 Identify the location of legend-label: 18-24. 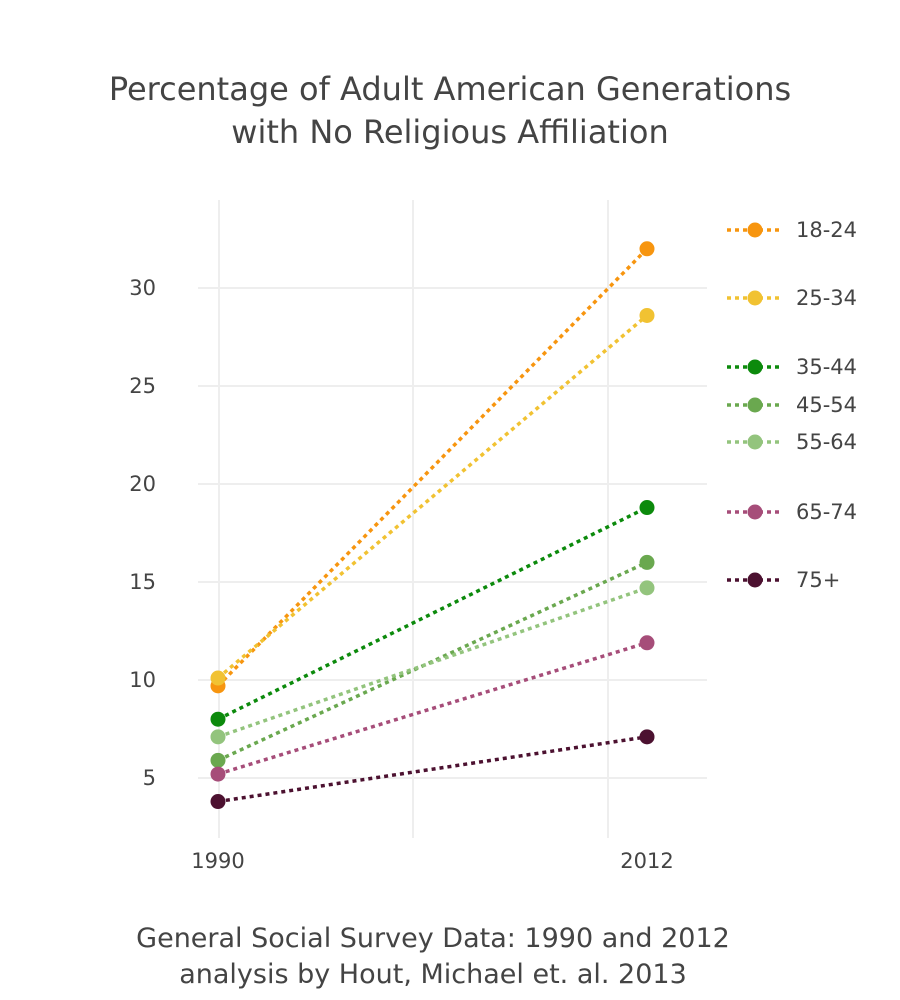
(826, 230).